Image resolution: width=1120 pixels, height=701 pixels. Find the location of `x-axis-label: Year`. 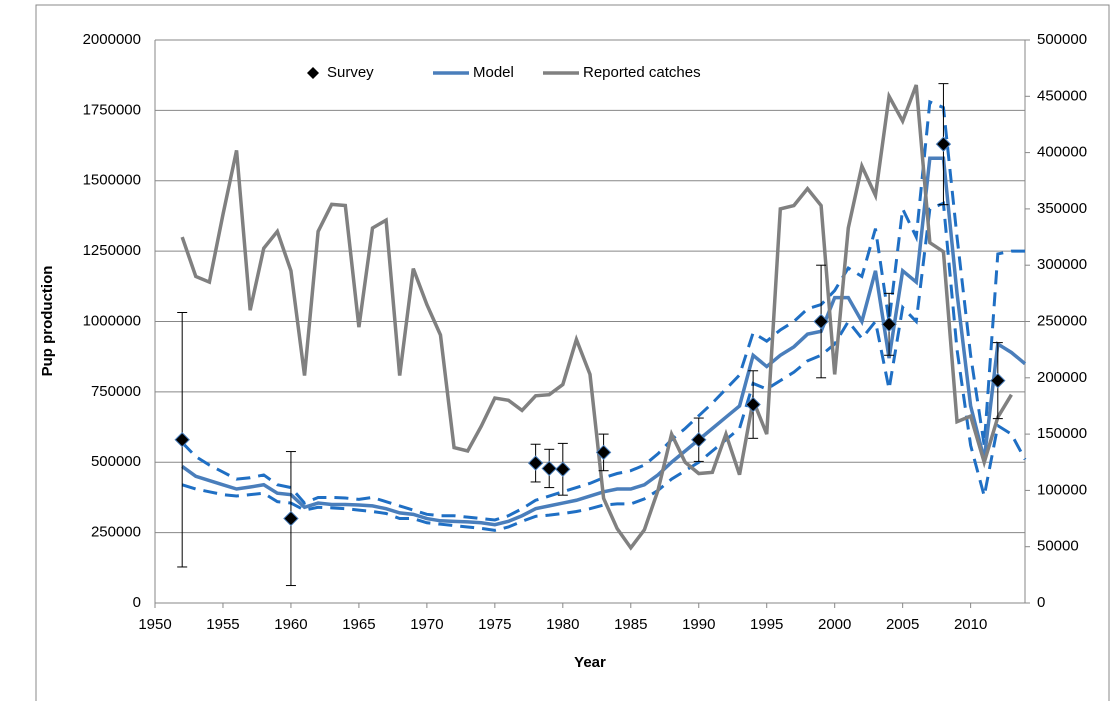

x-axis-label: Year is located at coordinates (590, 662).